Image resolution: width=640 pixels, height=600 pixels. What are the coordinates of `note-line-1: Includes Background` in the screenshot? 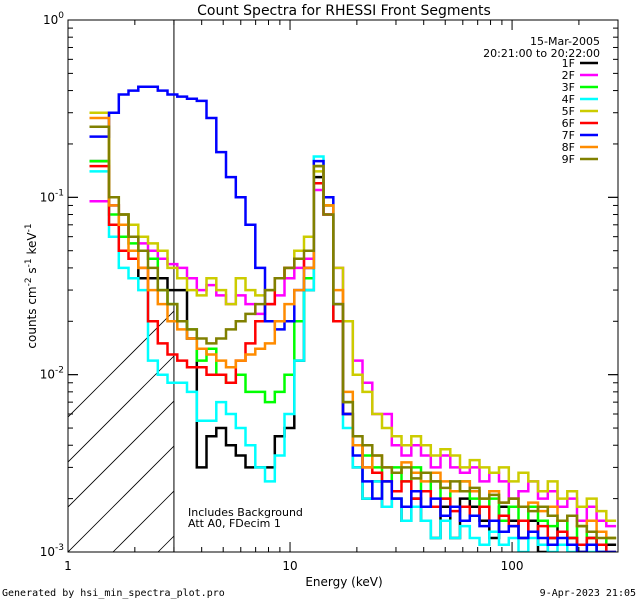 It's located at (245, 512).